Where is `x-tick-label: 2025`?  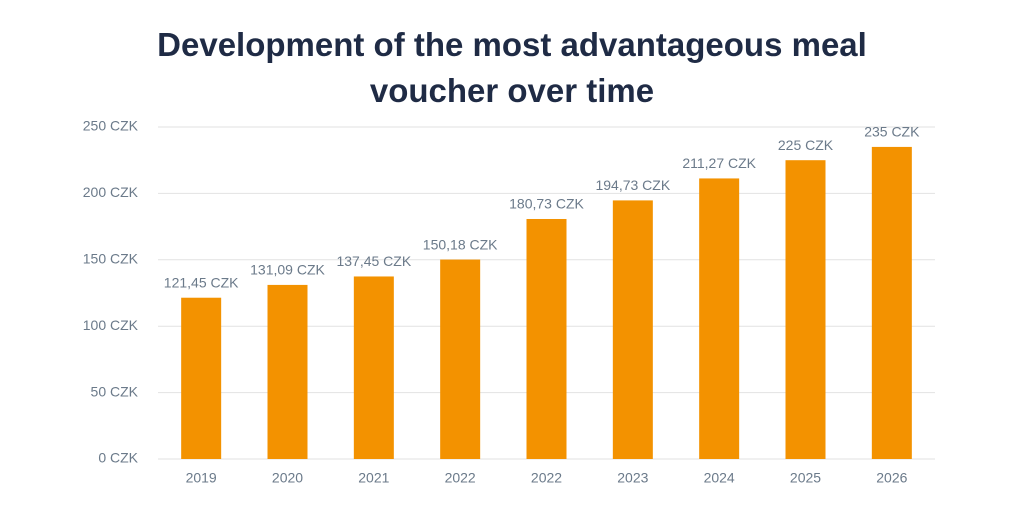 x-tick-label: 2025 is located at coordinates (805, 478).